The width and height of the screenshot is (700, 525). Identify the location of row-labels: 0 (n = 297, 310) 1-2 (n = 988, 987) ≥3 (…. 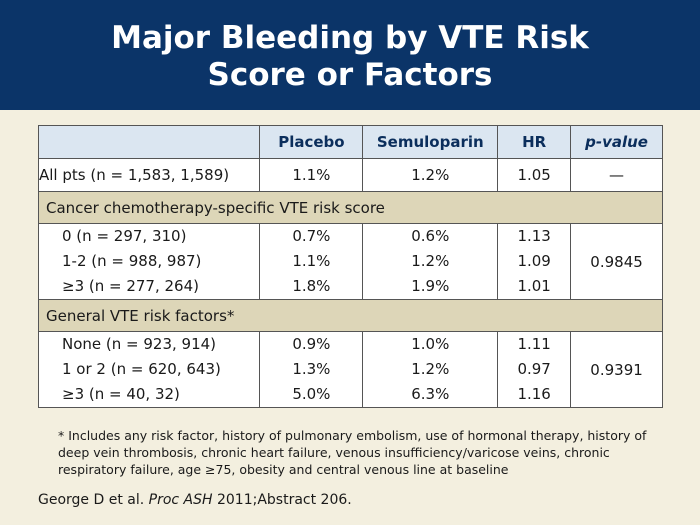
(149, 261).